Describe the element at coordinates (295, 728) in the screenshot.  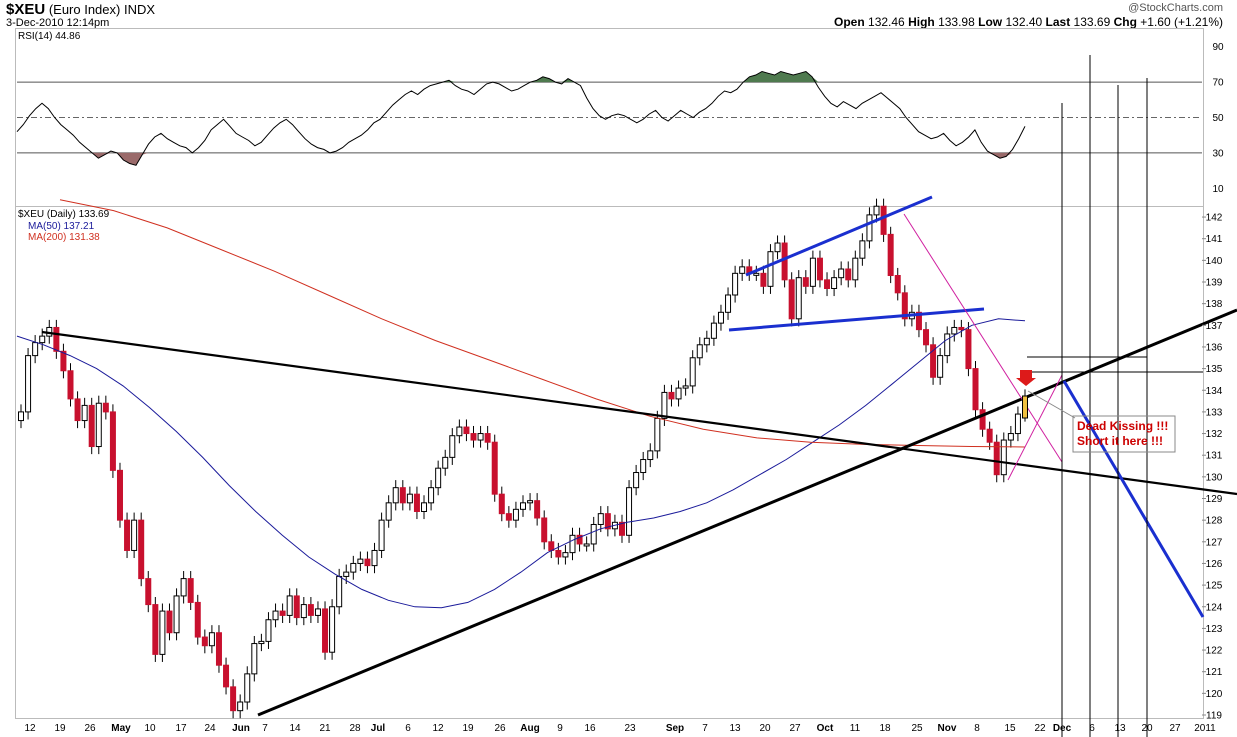
I see `x-tick-label: 14` at that location.